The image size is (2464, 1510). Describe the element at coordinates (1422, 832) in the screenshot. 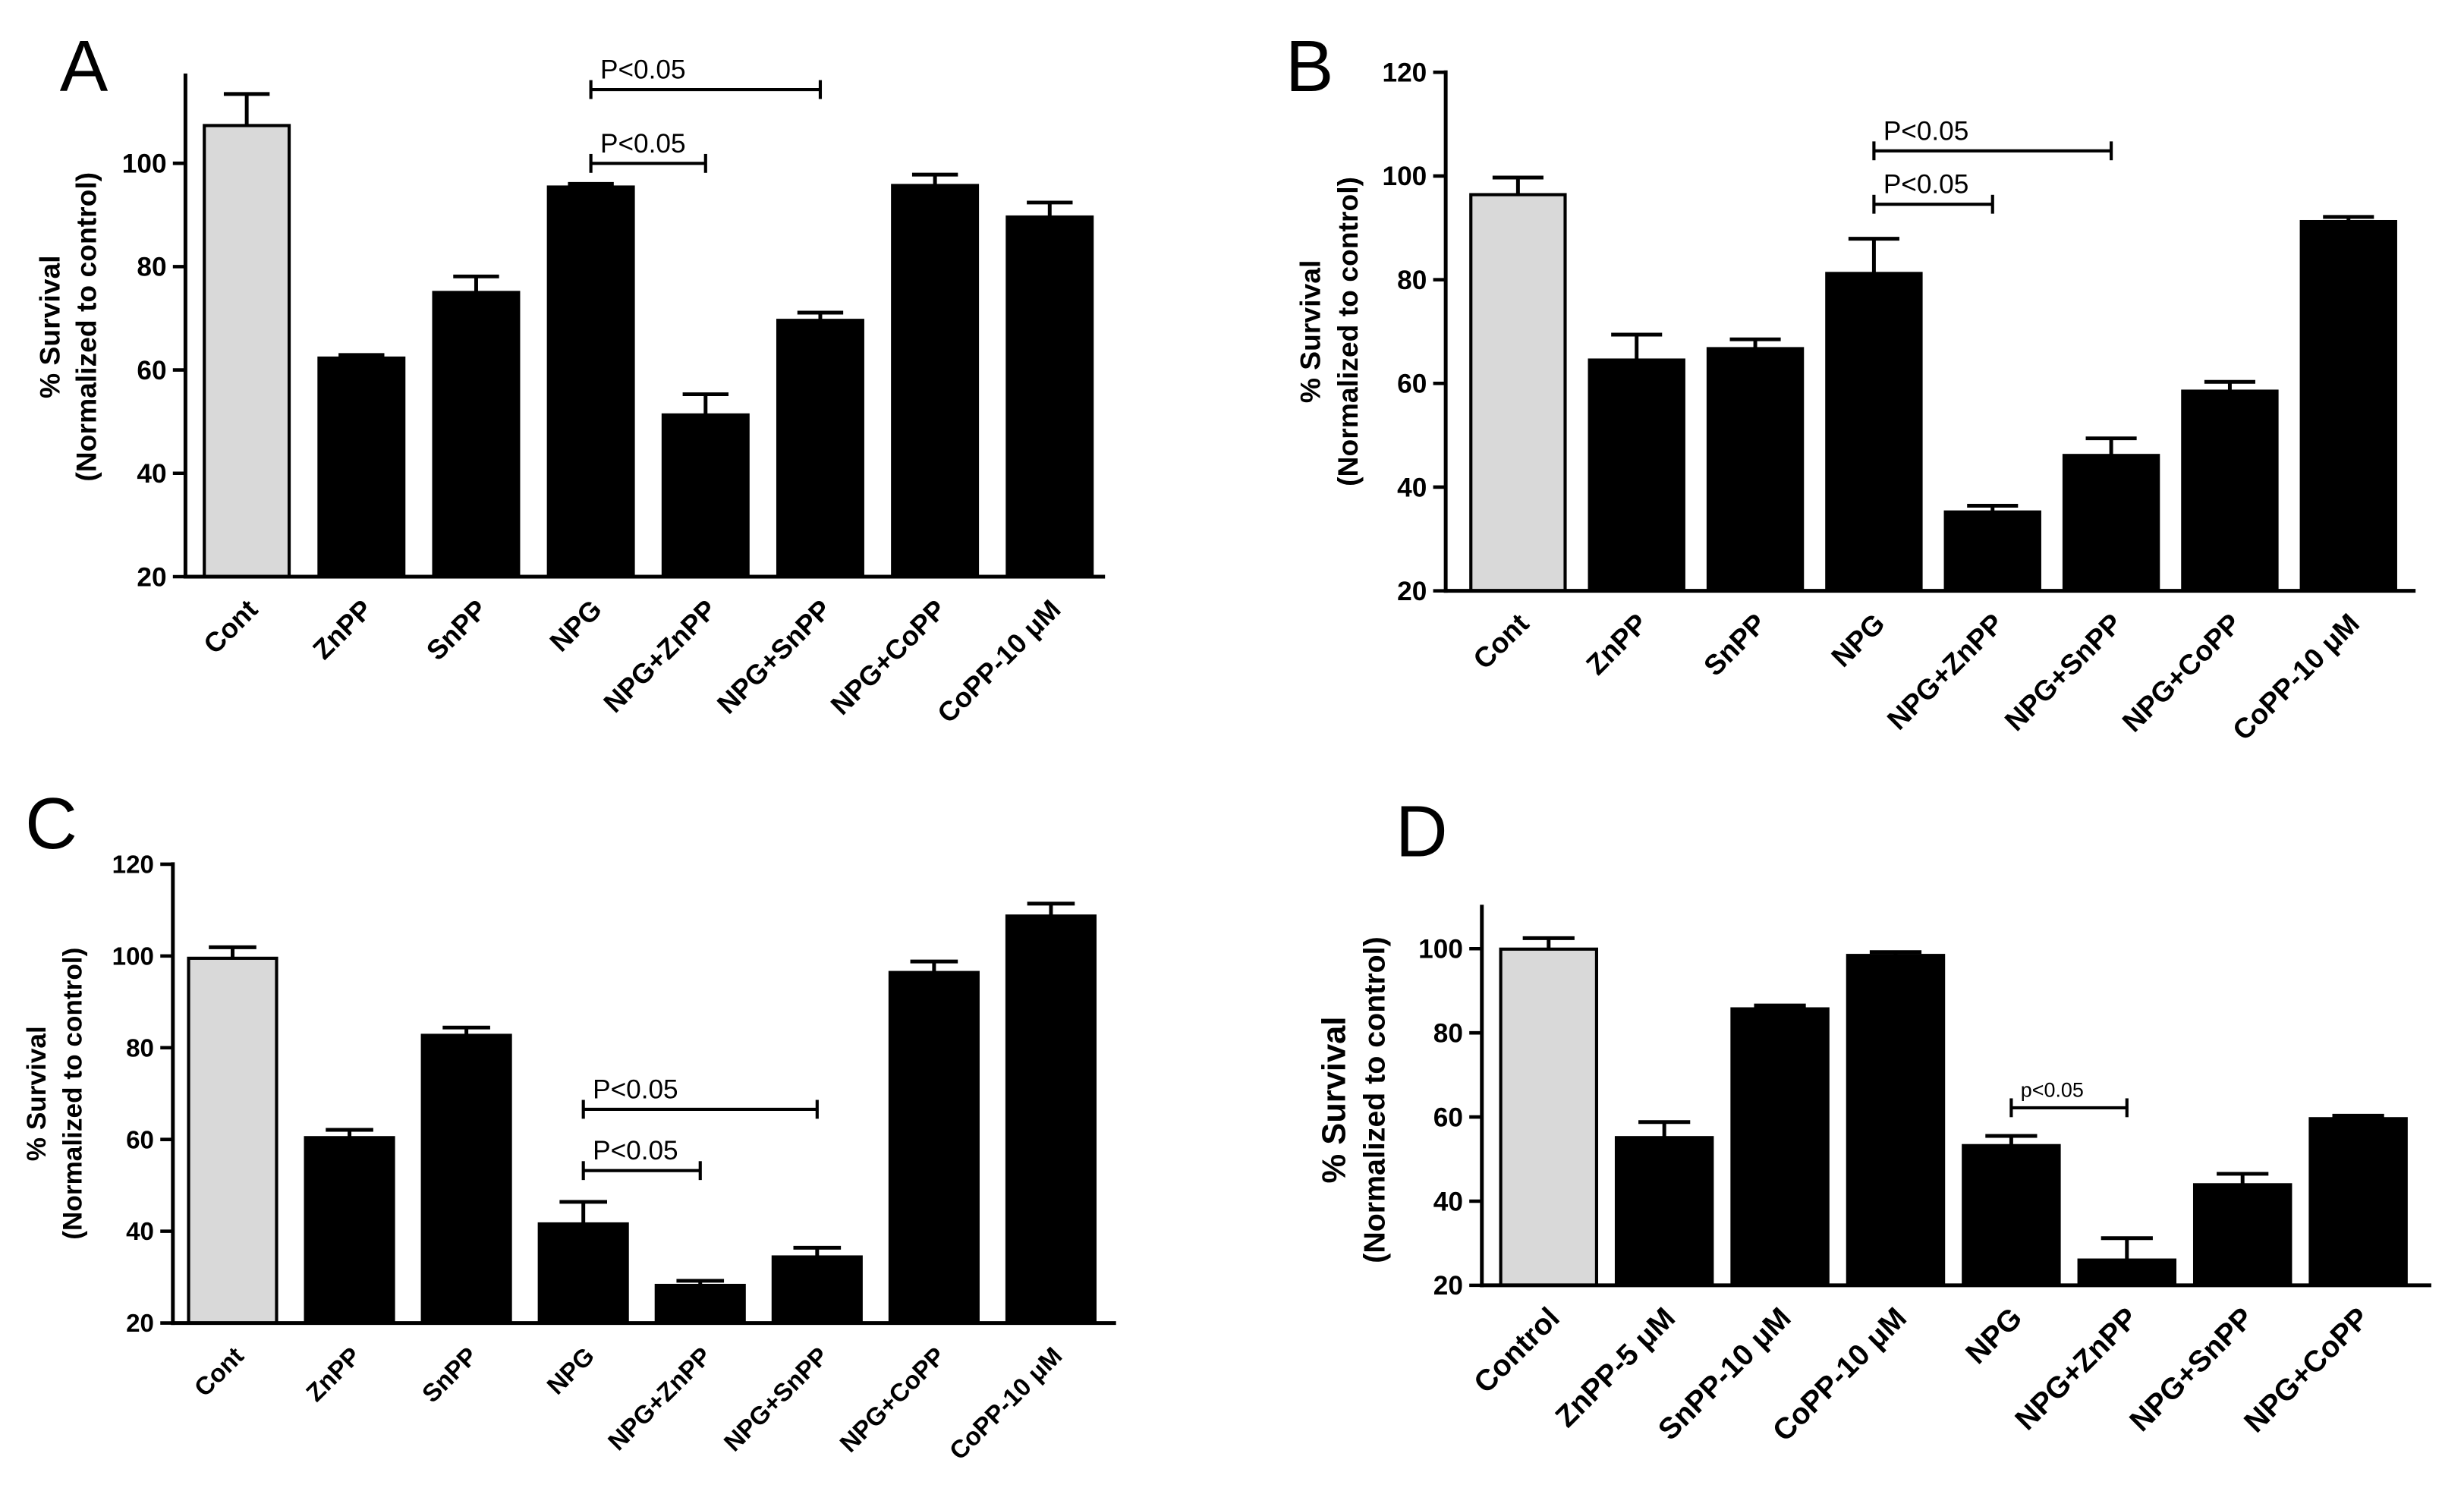

I see `panel-letter: D` at that location.